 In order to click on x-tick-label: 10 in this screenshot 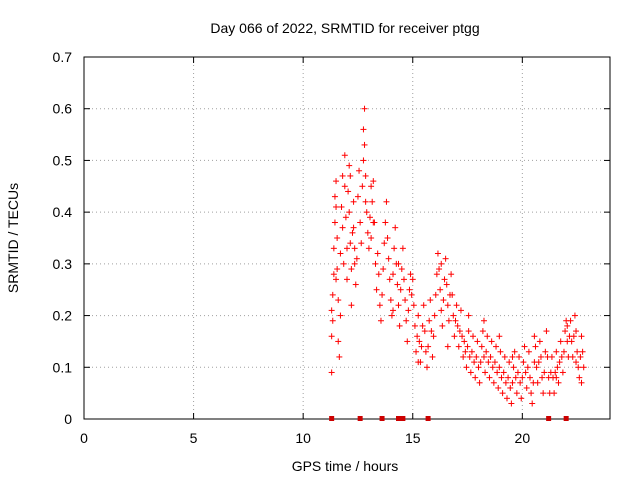, I will do `click(303, 438)`.